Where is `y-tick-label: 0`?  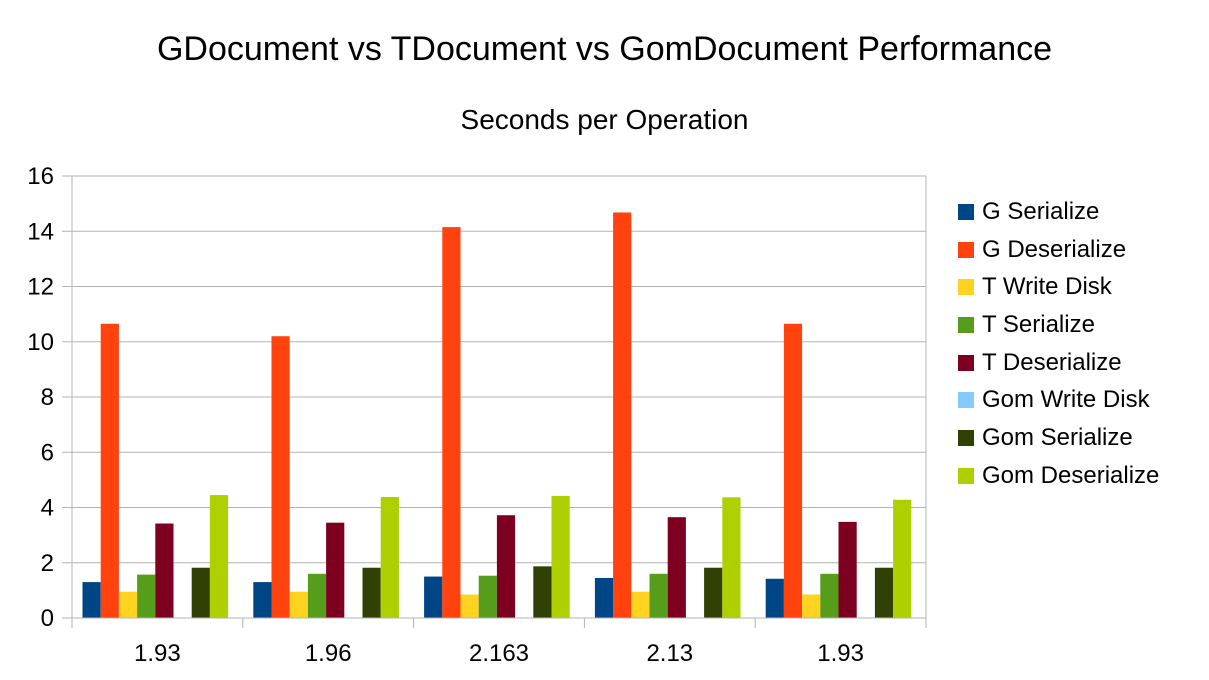 y-tick-label: 0 is located at coordinates (47, 618).